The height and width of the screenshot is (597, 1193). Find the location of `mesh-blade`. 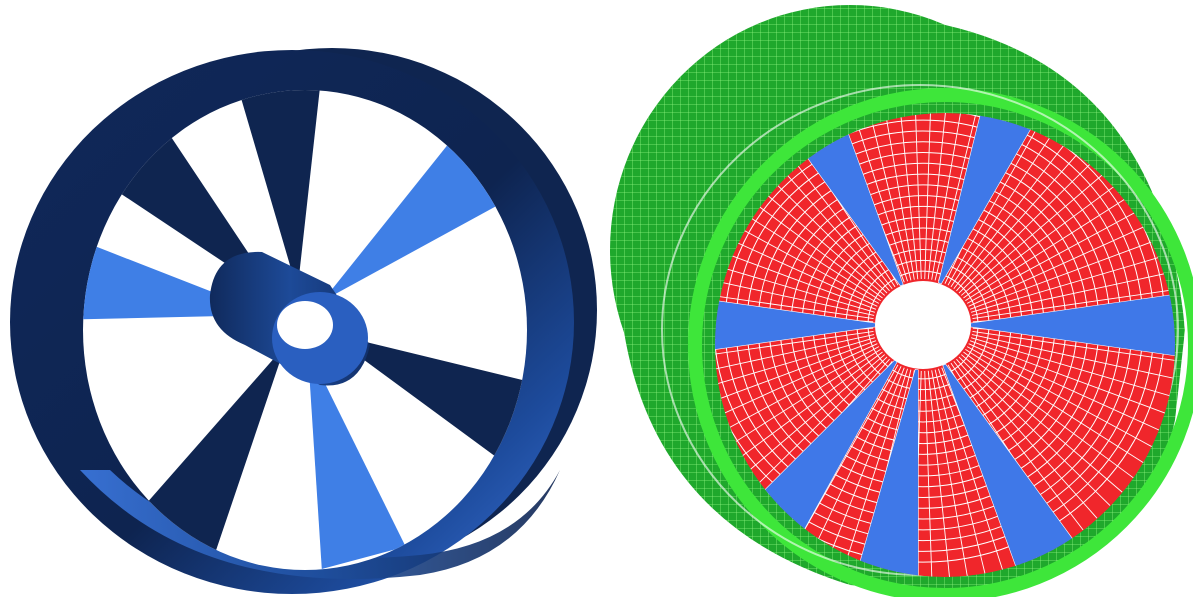

mesh-blade is located at coordinates (886, 472).